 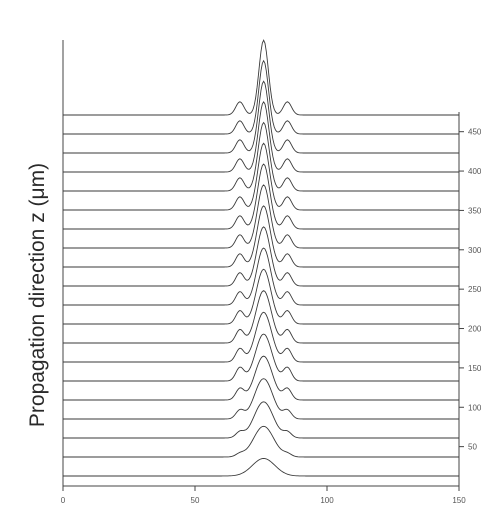 I want to click on z-tick-label: 300, so click(x=475, y=250).